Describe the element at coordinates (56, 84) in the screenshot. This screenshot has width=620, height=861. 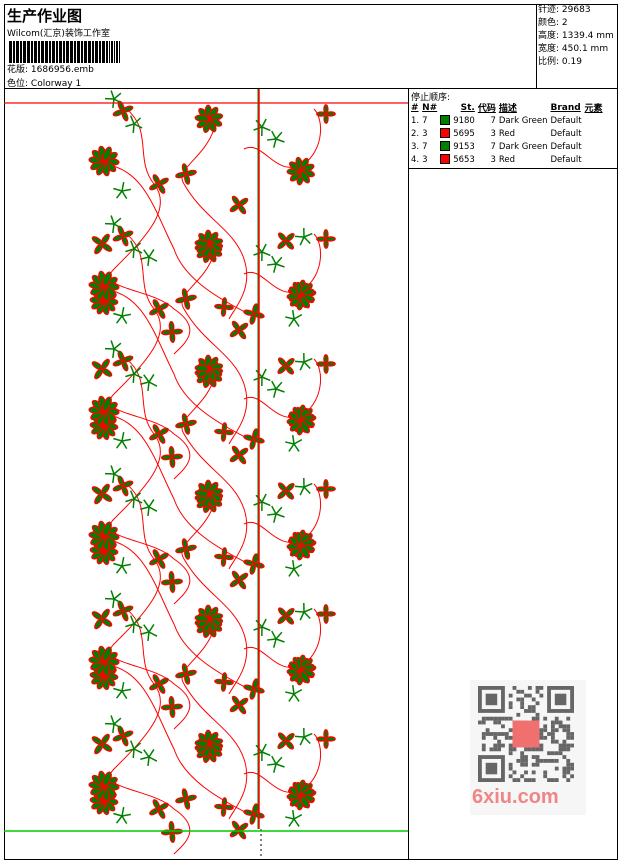
I see `colorway: Colorway 1` at that location.